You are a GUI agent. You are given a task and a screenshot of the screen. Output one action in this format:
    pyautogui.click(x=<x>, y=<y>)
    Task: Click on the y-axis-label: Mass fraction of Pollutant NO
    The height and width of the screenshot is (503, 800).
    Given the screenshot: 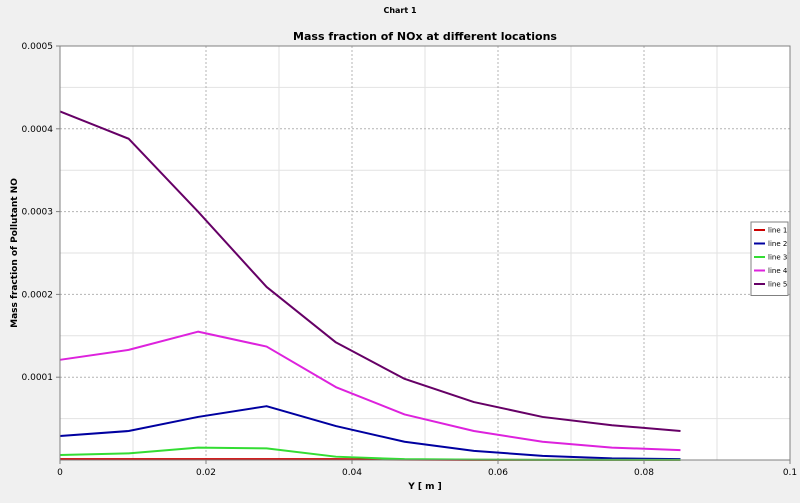 What is the action you would take?
    pyautogui.click(x=15, y=253)
    